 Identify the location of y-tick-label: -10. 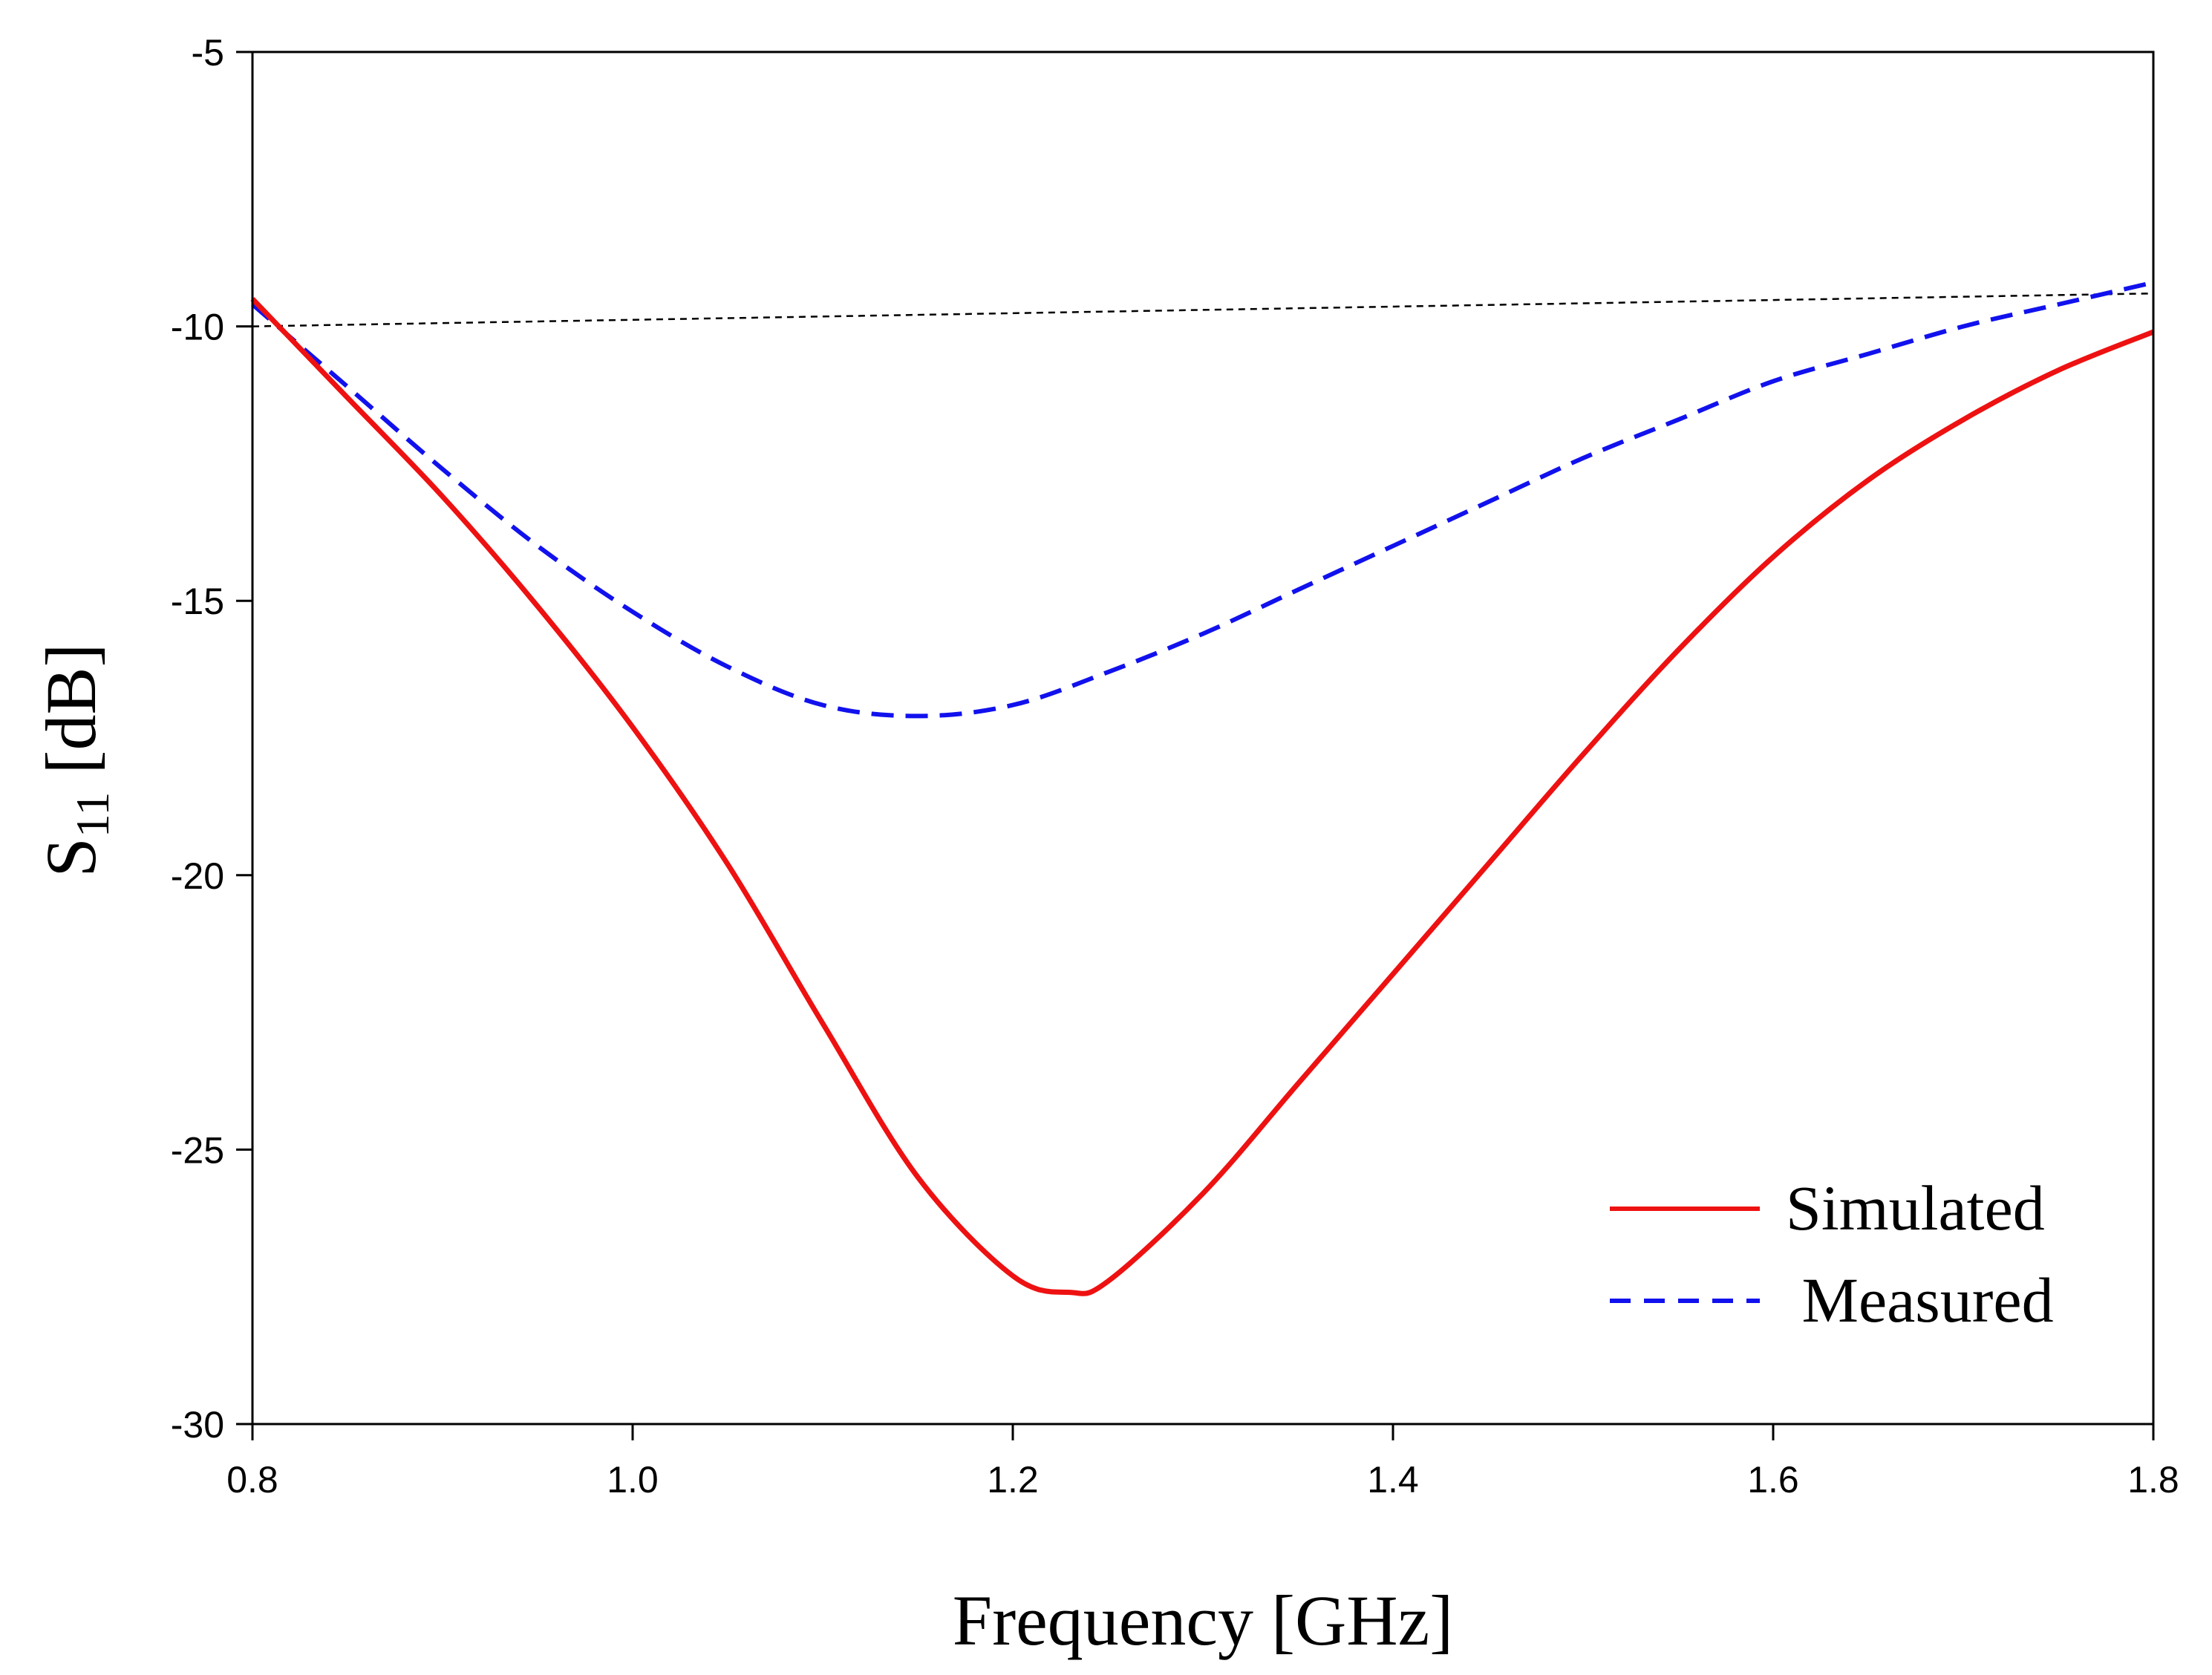
(198, 327).